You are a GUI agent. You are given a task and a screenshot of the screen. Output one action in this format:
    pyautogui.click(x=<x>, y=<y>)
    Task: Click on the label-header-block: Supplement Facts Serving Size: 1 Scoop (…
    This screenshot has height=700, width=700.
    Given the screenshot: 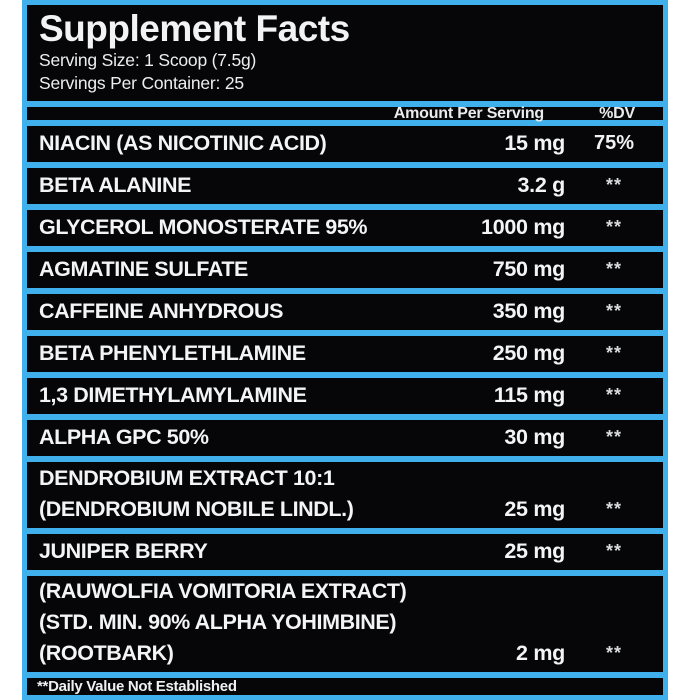 What is the action you would take?
    pyautogui.click(x=345, y=53)
    